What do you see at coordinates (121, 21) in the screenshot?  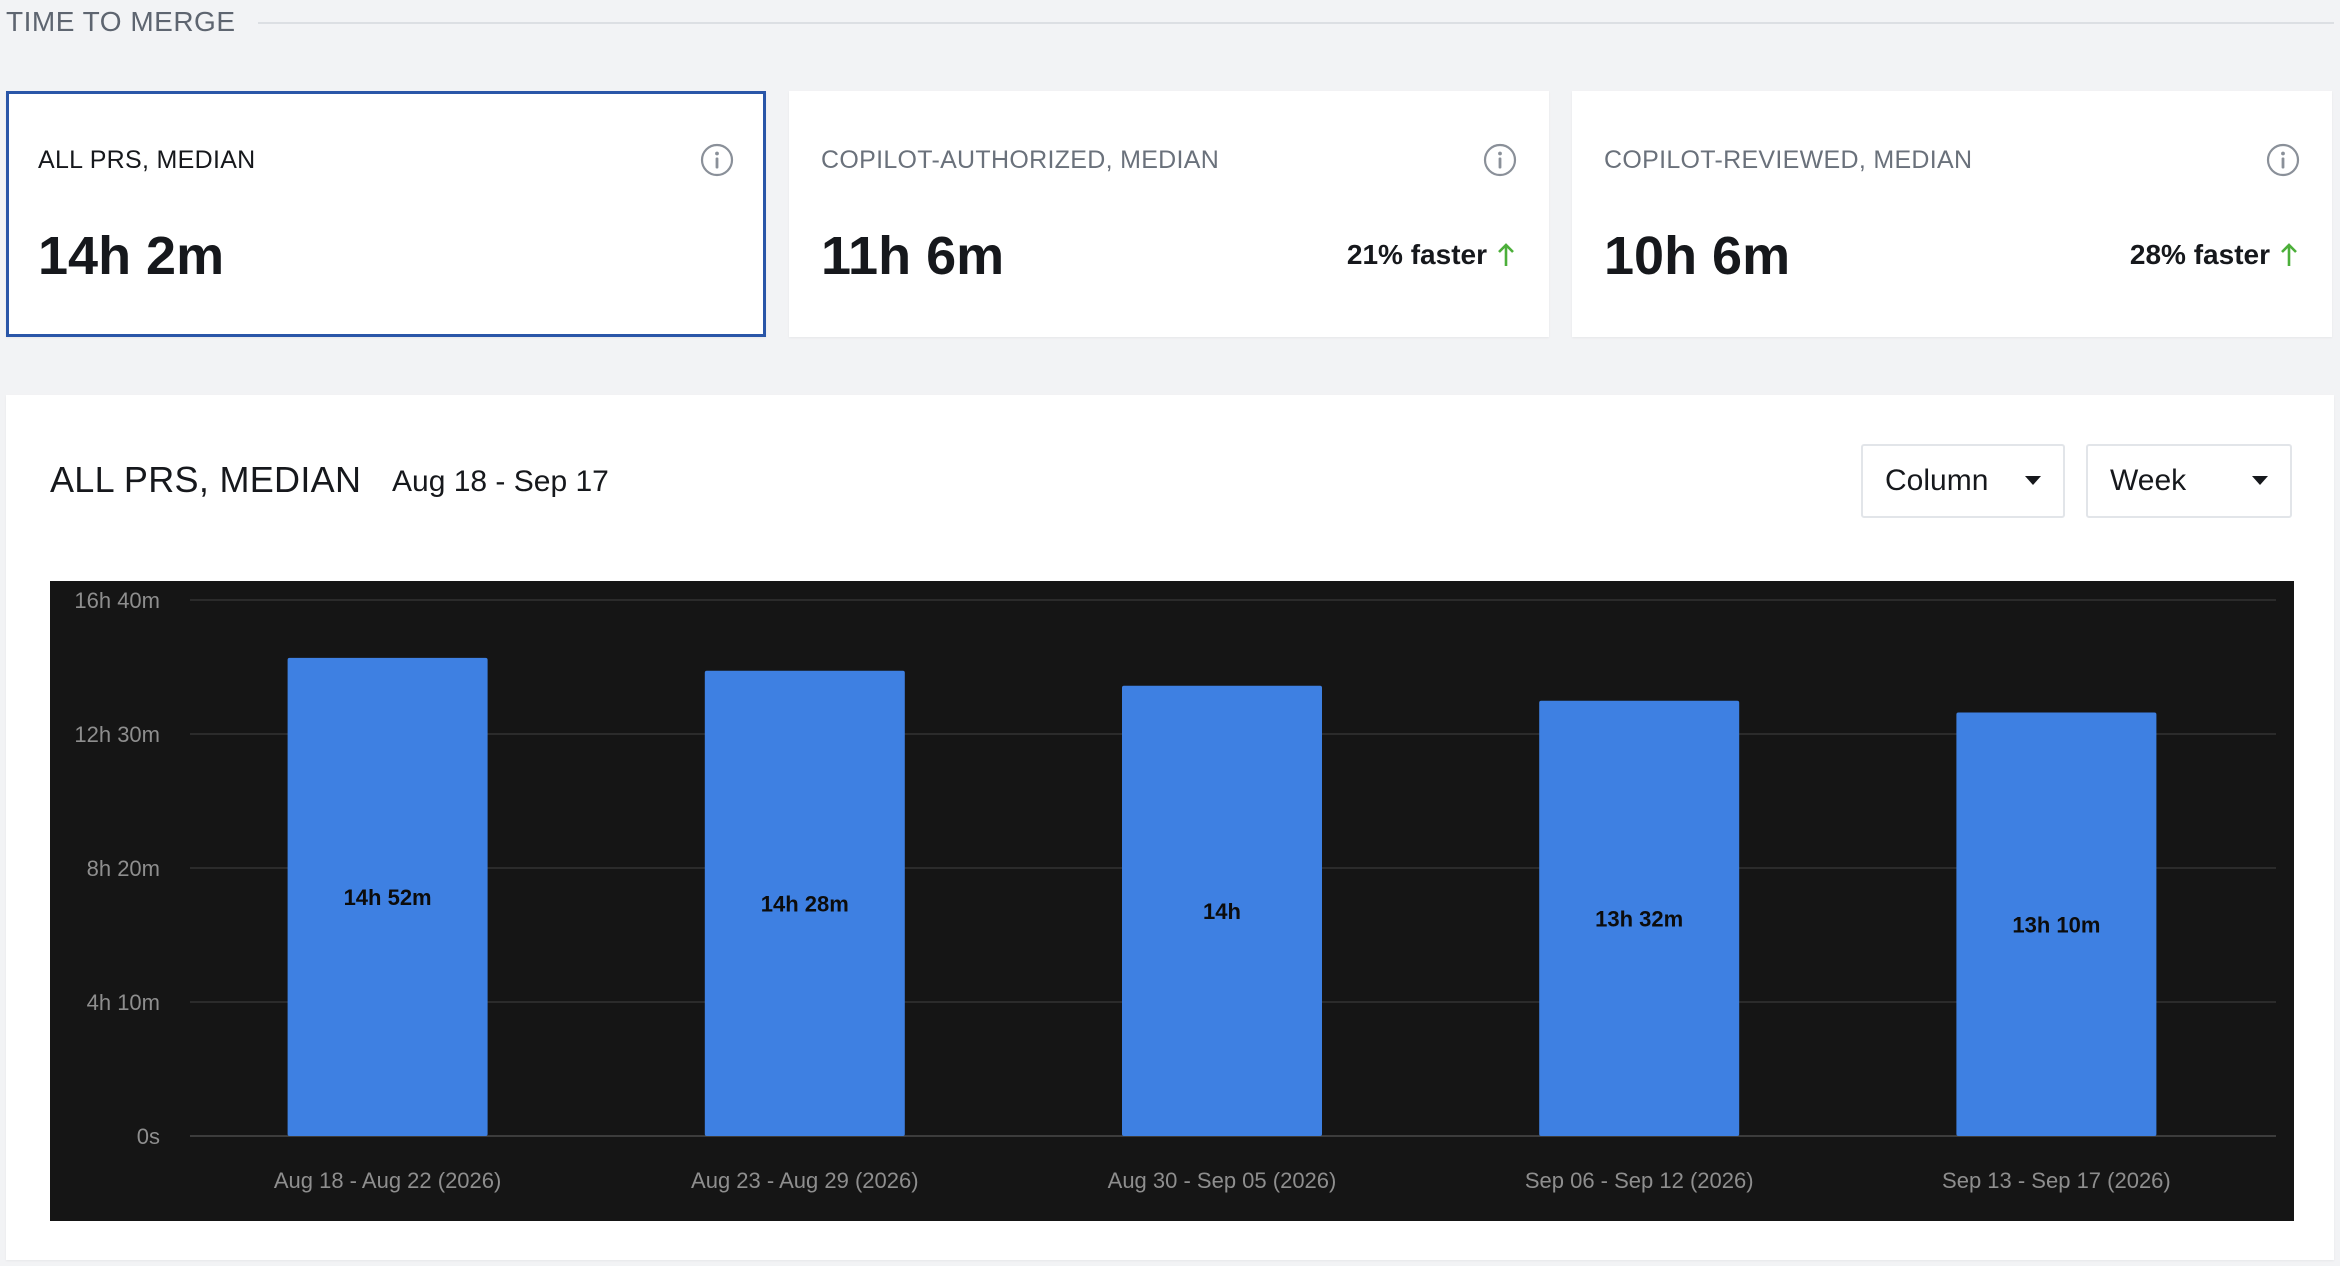 I see `section-title: TIME TO MERGE` at bounding box center [121, 21].